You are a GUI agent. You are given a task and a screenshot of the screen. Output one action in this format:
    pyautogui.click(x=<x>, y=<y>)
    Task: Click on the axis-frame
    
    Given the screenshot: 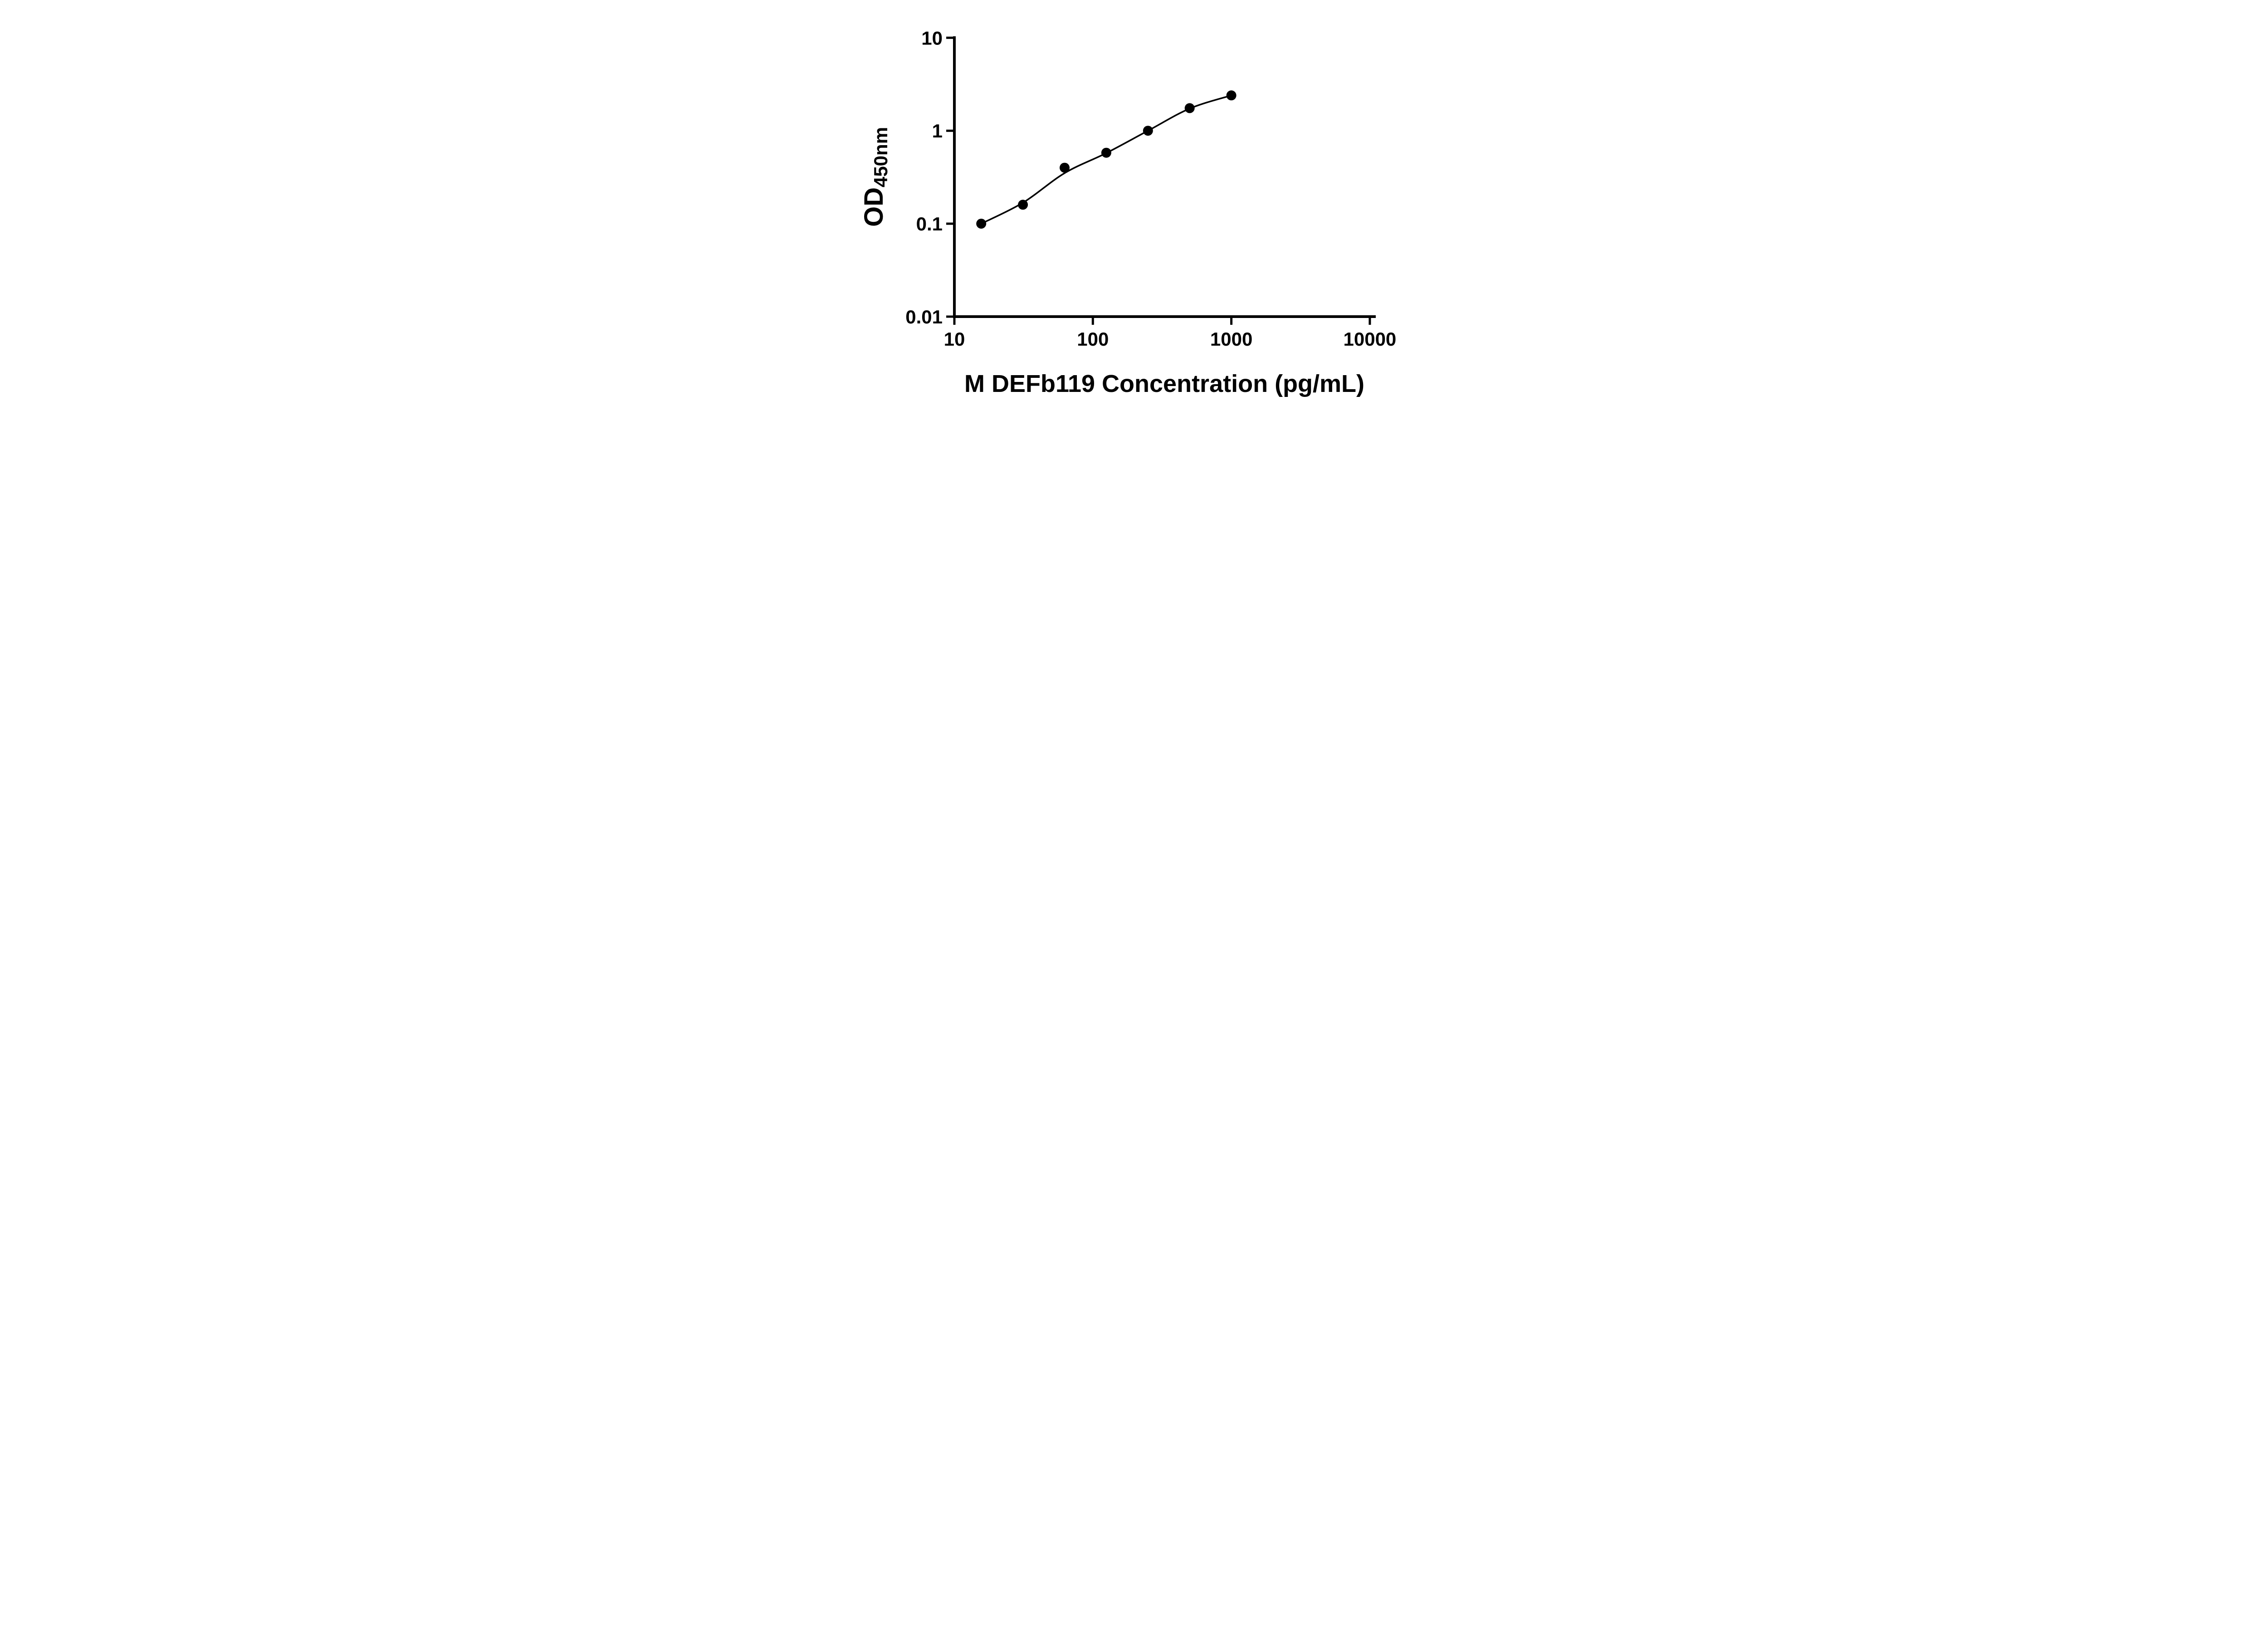 What is the action you would take?
    pyautogui.click(x=1165, y=177)
    